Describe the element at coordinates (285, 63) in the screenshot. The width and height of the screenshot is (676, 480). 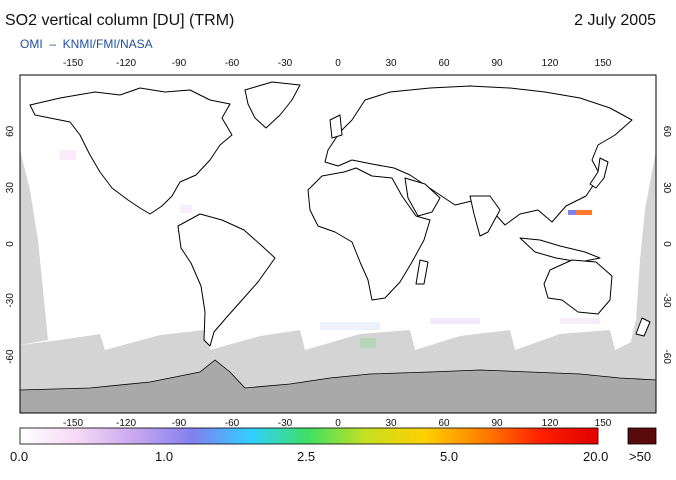
I see `lon-tick-label-top: -30` at that location.